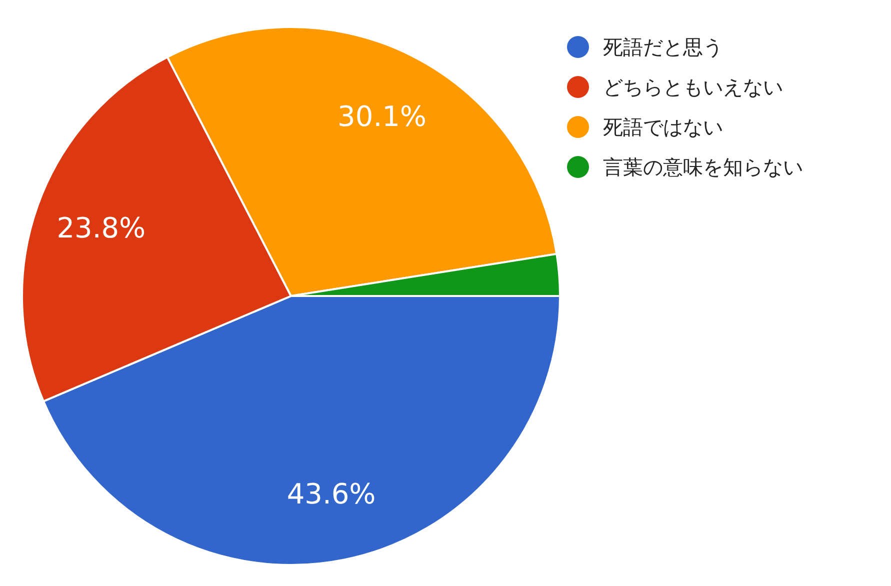 This screenshot has width=891, height=586. What do you see at coordinates (331, 493) in the screenshot?
I see `data-label: 43.6%` at bounding box center [331, 493].